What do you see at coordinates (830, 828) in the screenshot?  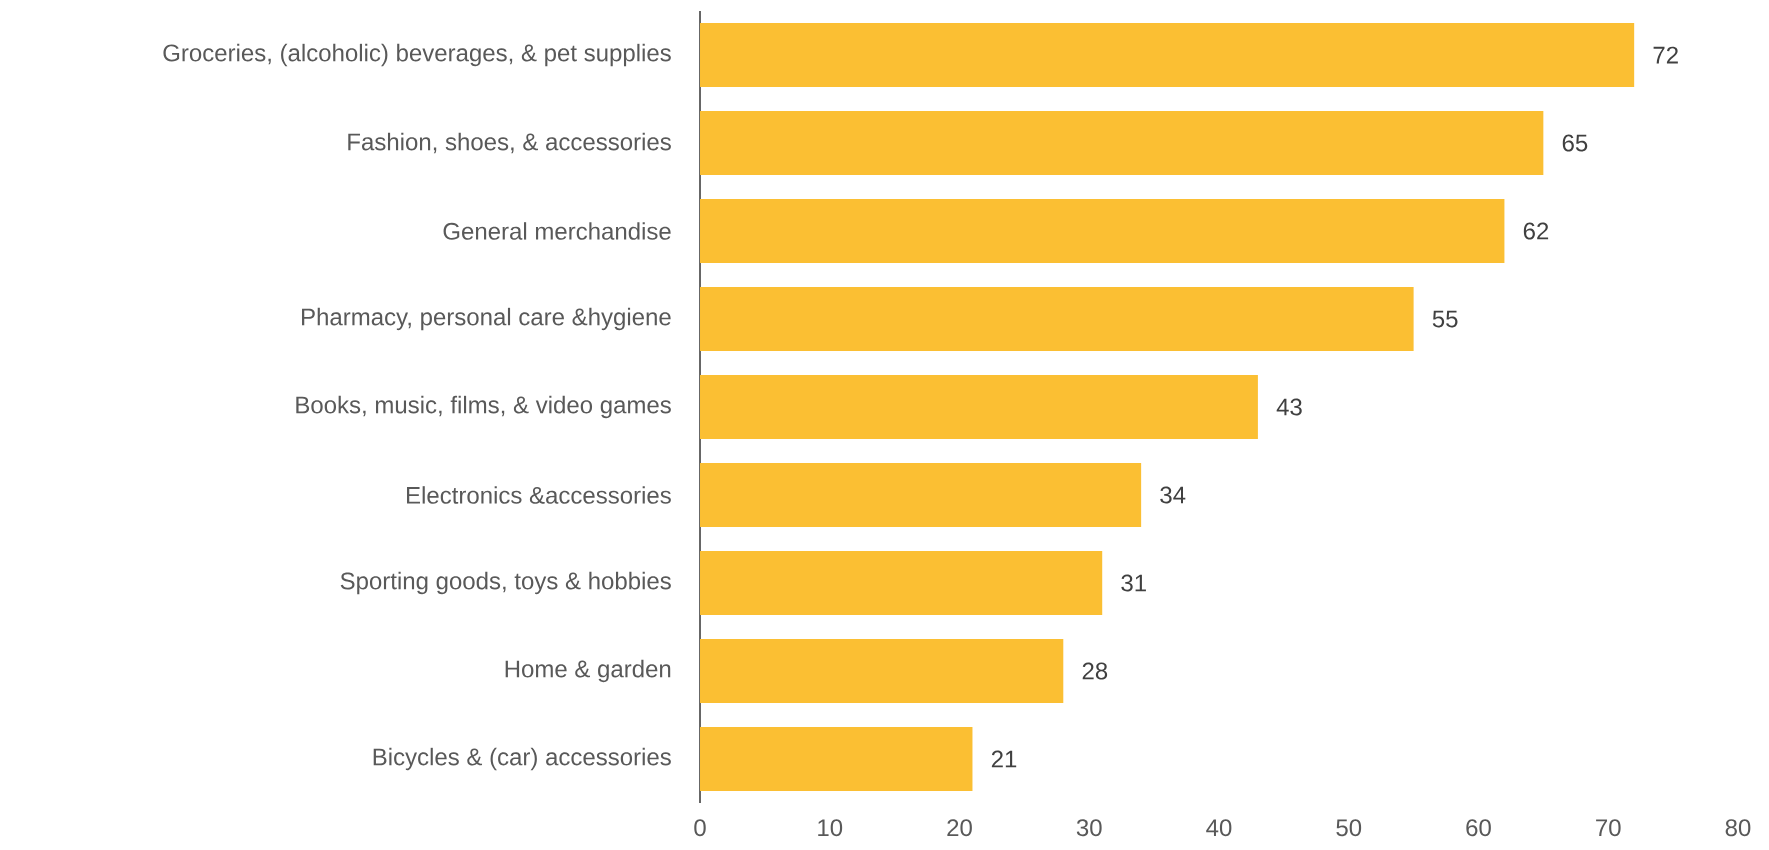 I see `x-tick-label: 10` at bounding box center [830, 828].